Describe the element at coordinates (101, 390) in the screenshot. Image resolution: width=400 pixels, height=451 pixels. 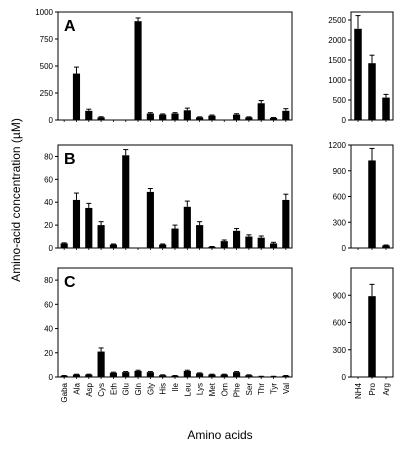
I see `category-label-cys: Cys` at that location.